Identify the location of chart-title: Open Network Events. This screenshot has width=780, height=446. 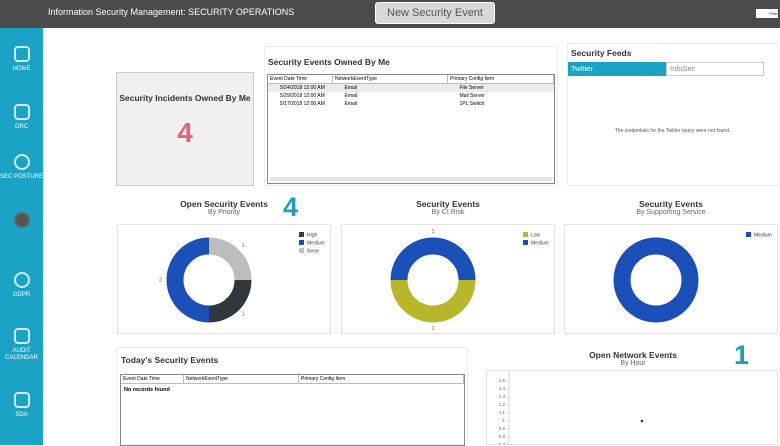
(633, 355).